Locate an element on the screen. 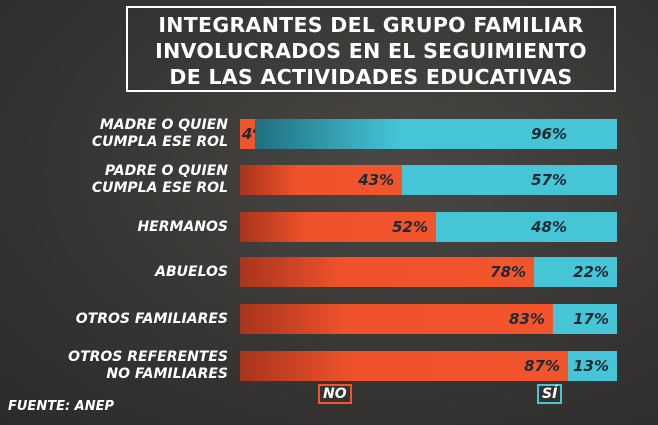  bar-segment-si: 57% is located at coordinates (509, 180).